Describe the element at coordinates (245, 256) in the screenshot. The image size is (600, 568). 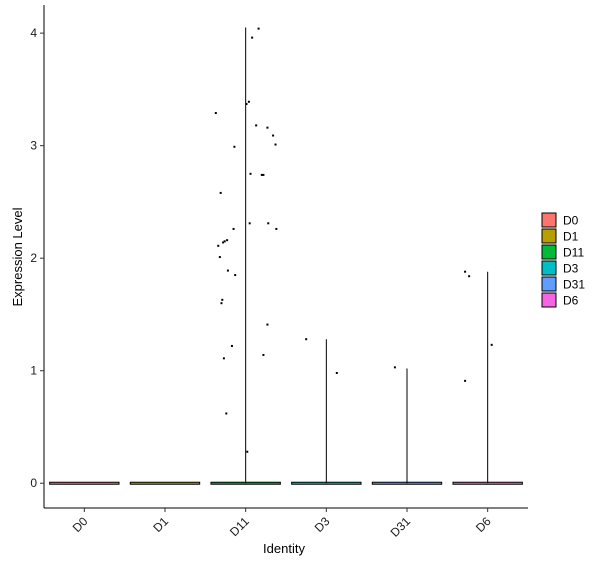
I see `violin-d11` at that location.